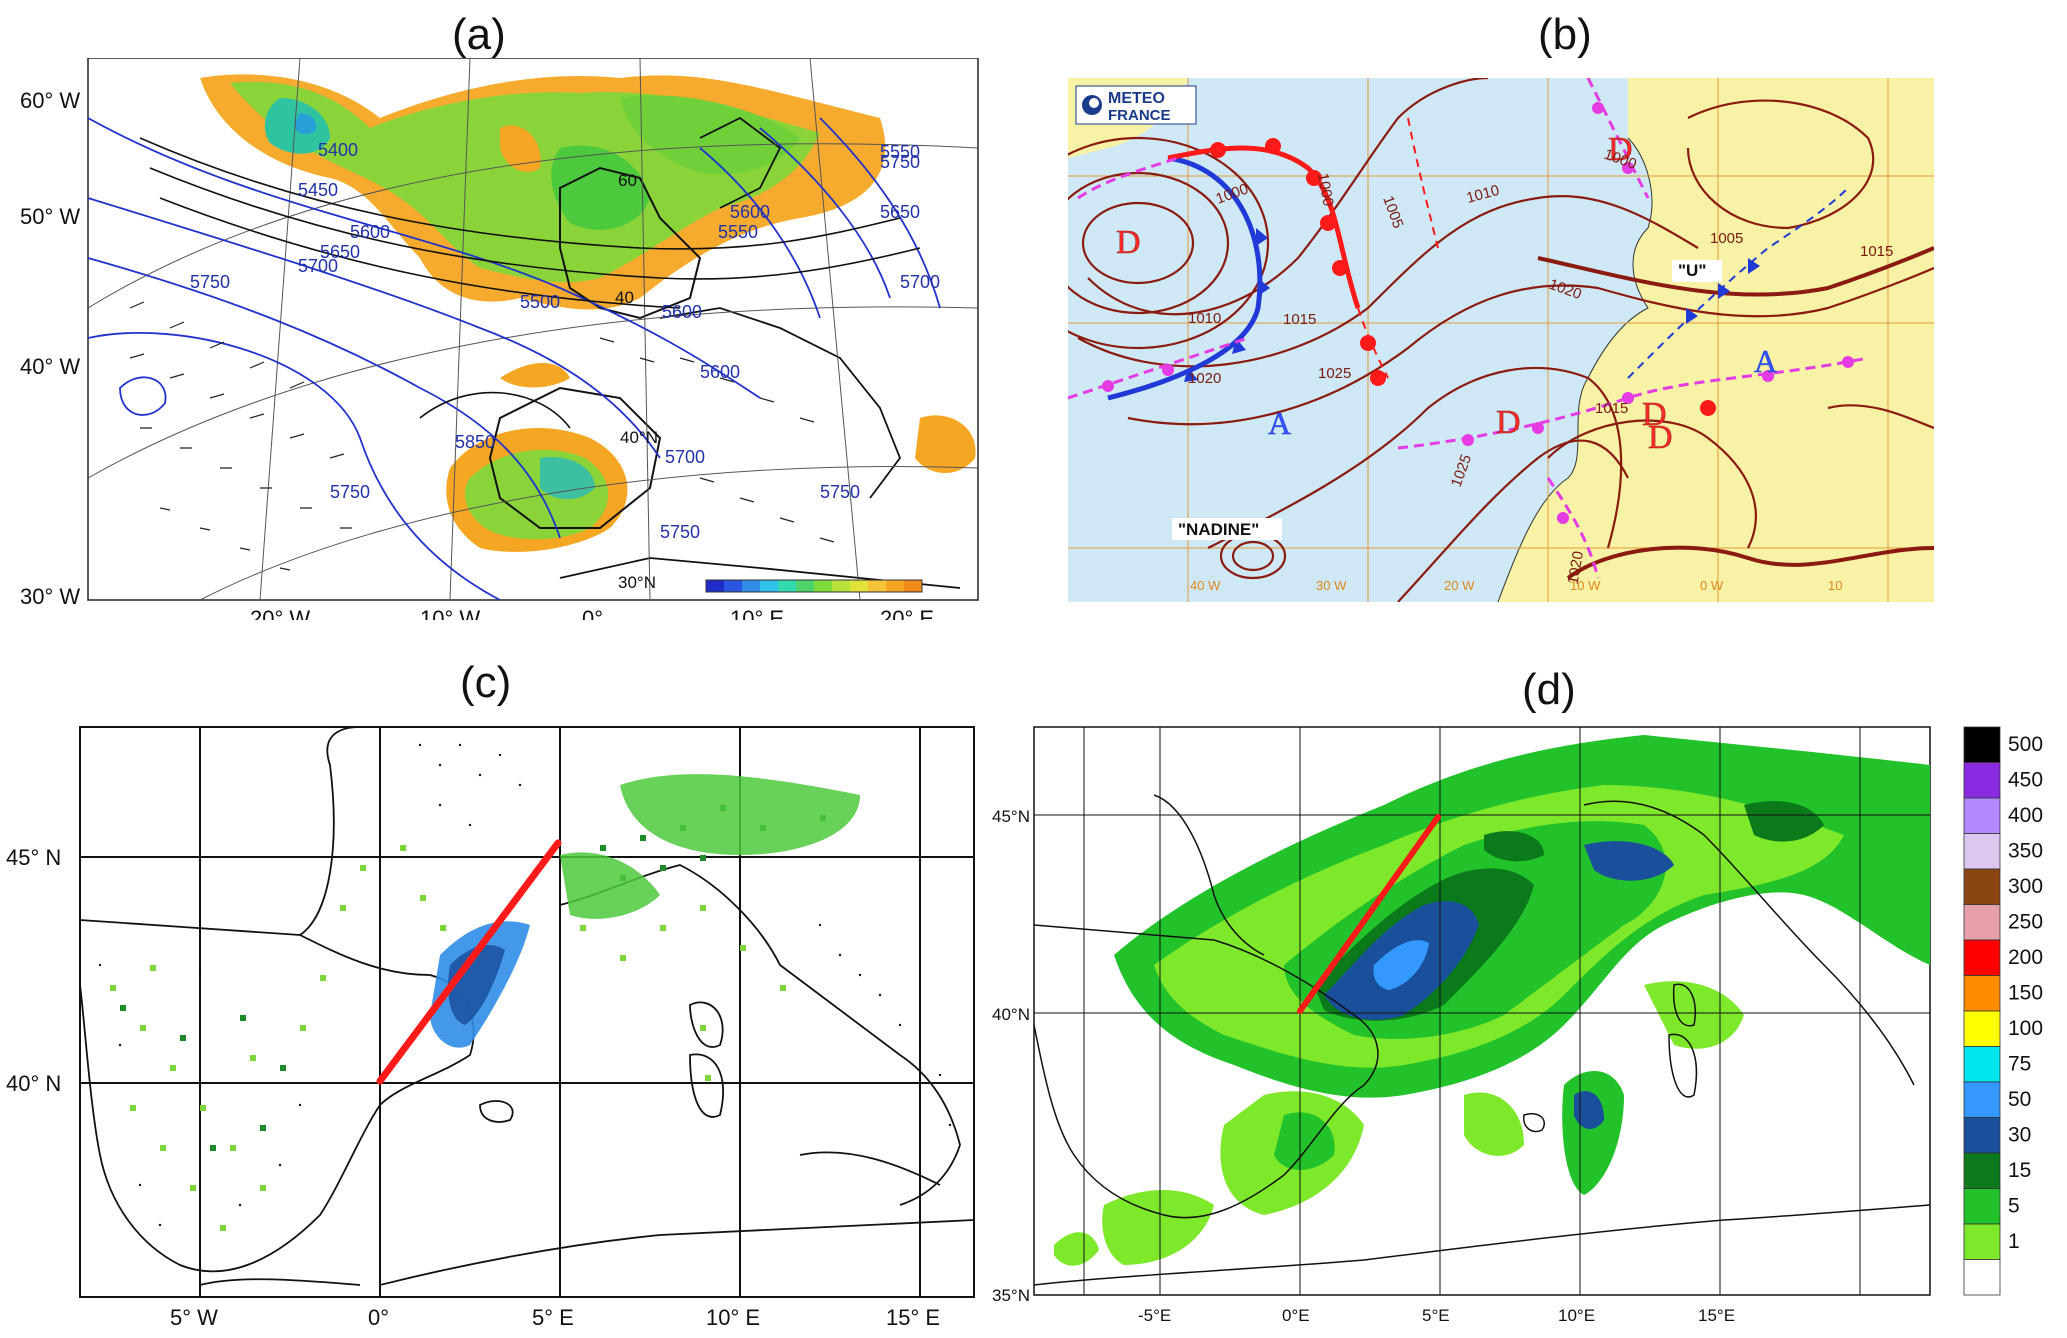 This screenshot has width=2067, height=1338. Describe the element at coordinates (2025, 922) in the screenshot. I see `legend-label: 250` at that location.